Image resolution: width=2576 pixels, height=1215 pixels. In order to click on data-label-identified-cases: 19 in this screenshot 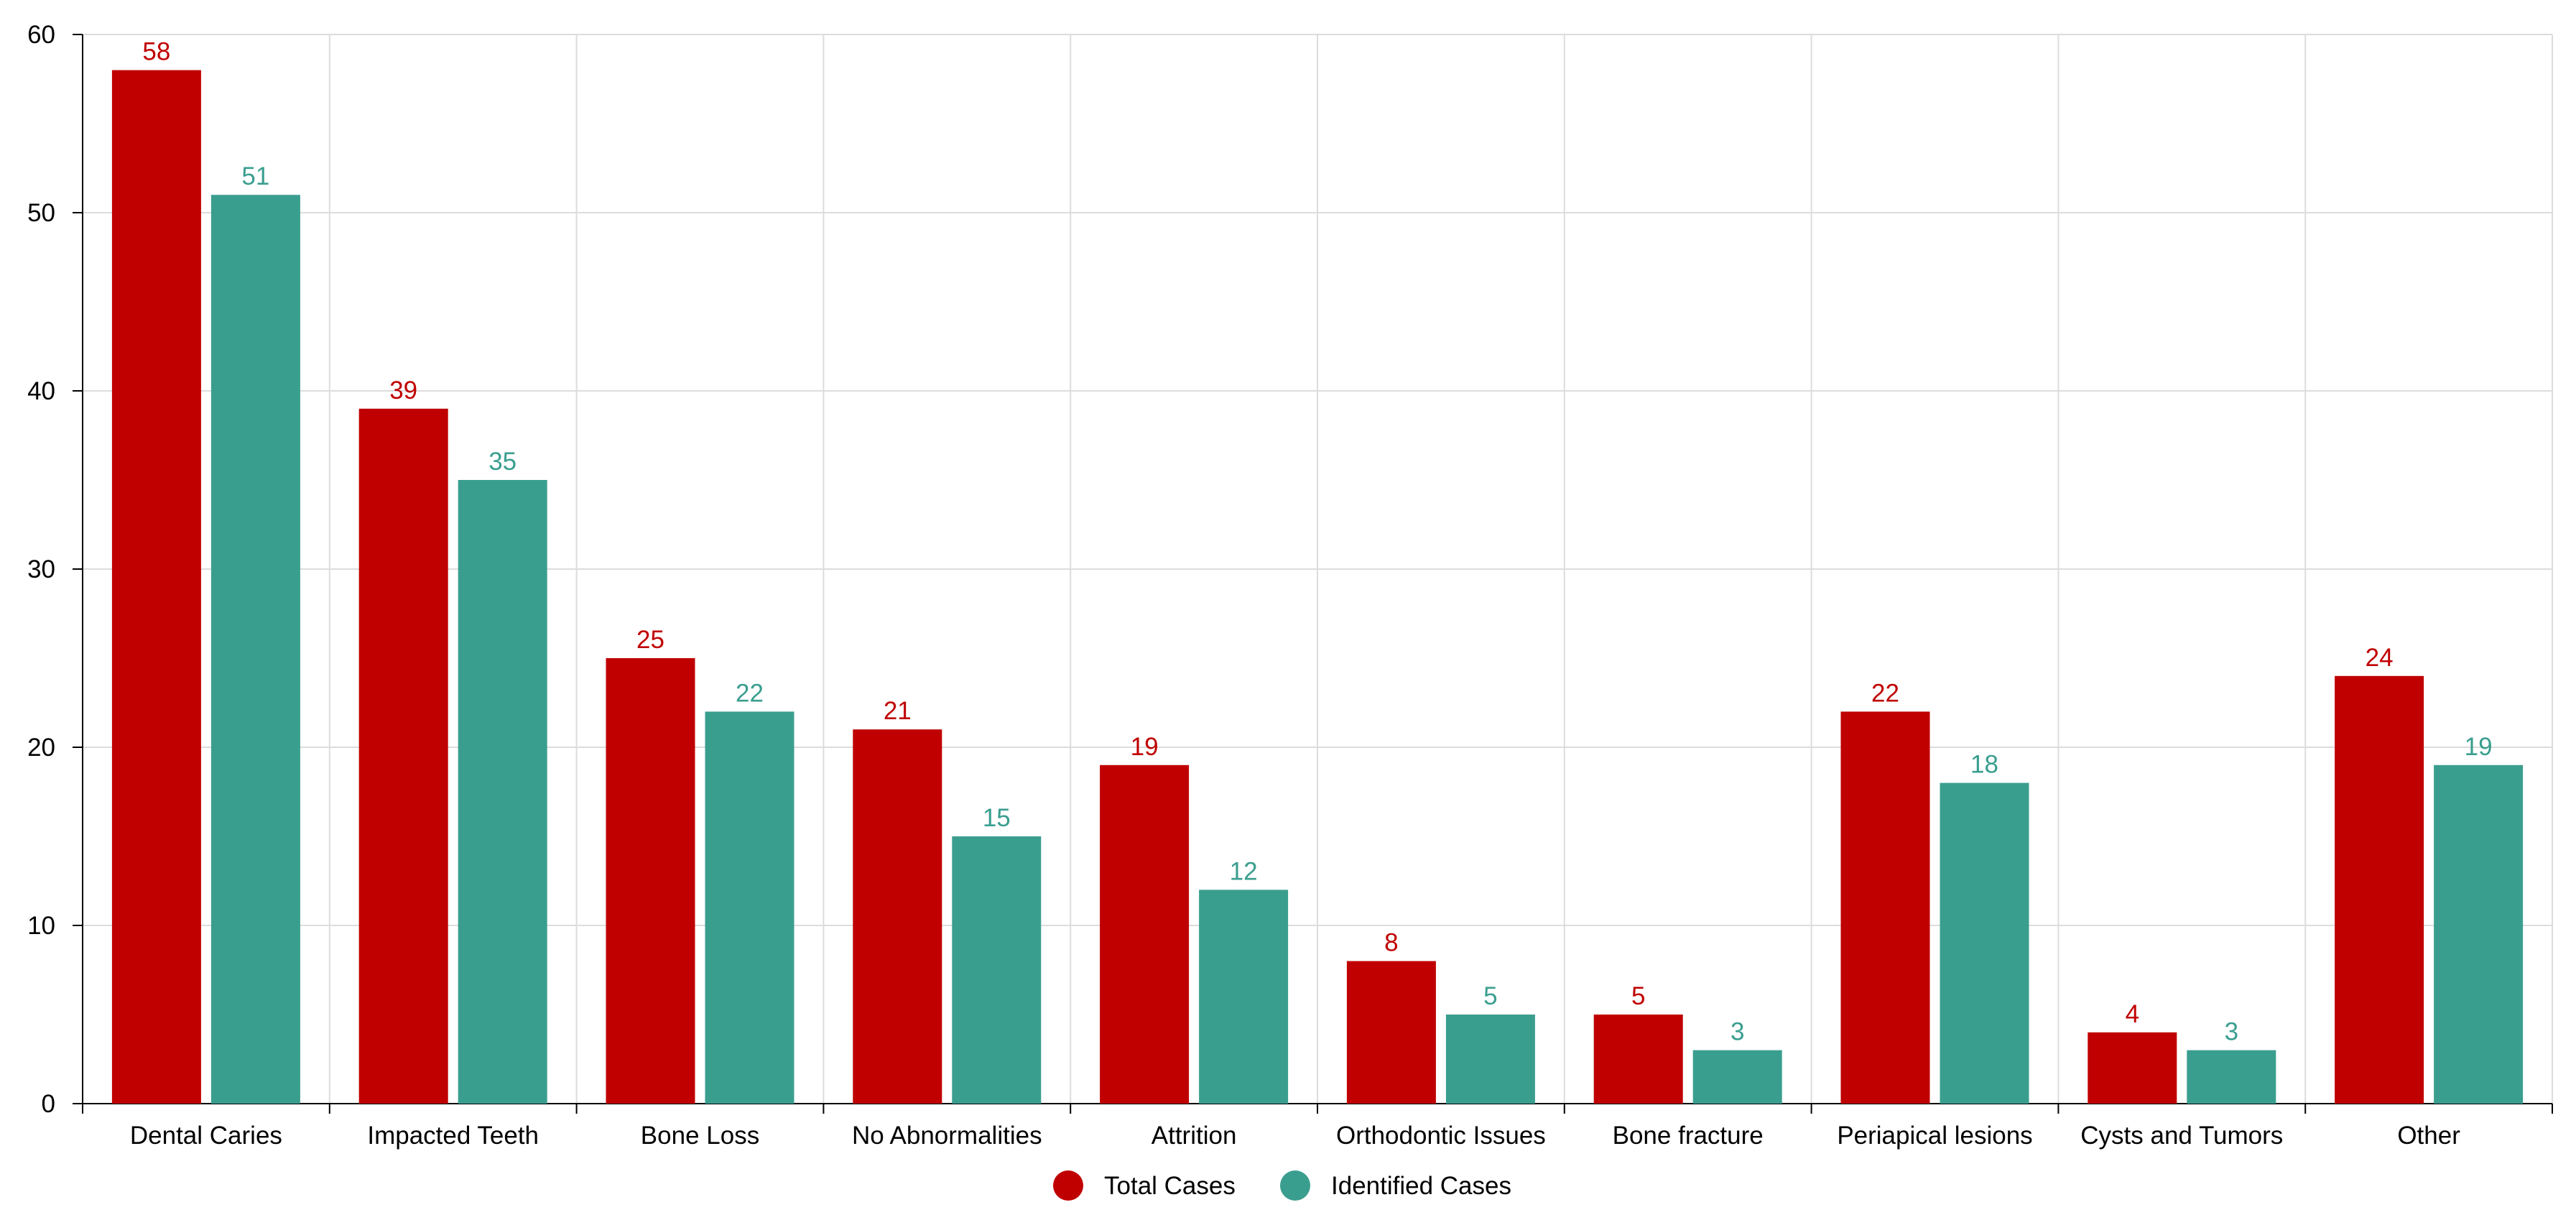, I will do `click(2479, 747)`.